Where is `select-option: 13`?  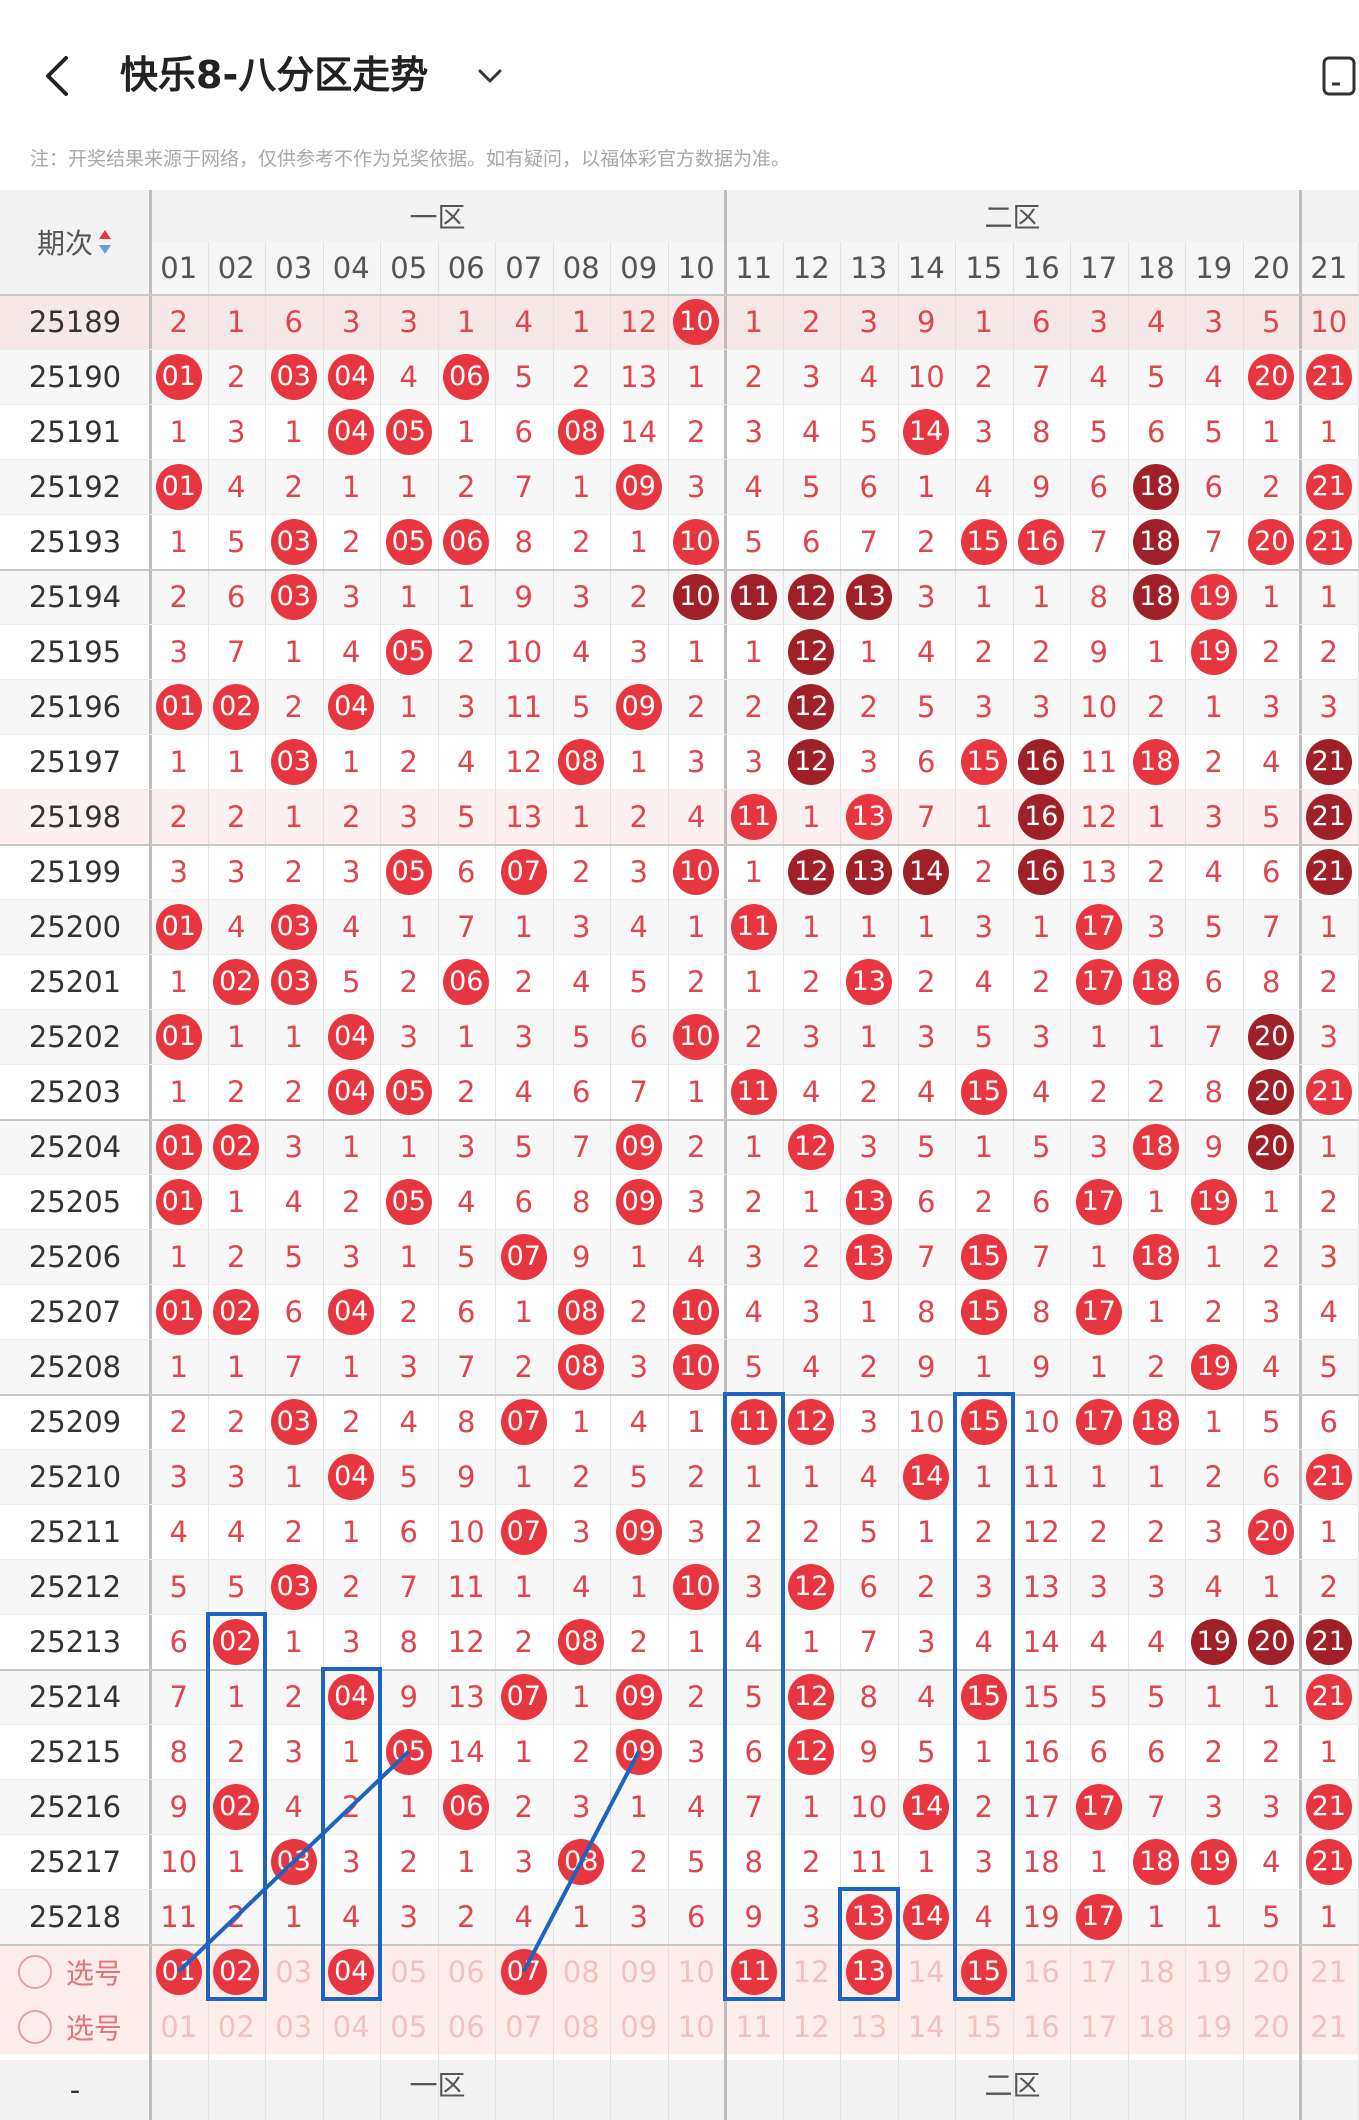 select-option: 13 is located at coordinates (869, 2026).